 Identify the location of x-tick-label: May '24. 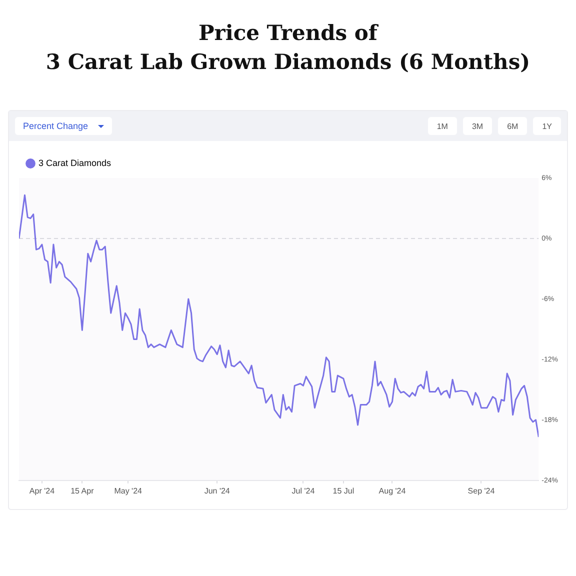
(128, 491).